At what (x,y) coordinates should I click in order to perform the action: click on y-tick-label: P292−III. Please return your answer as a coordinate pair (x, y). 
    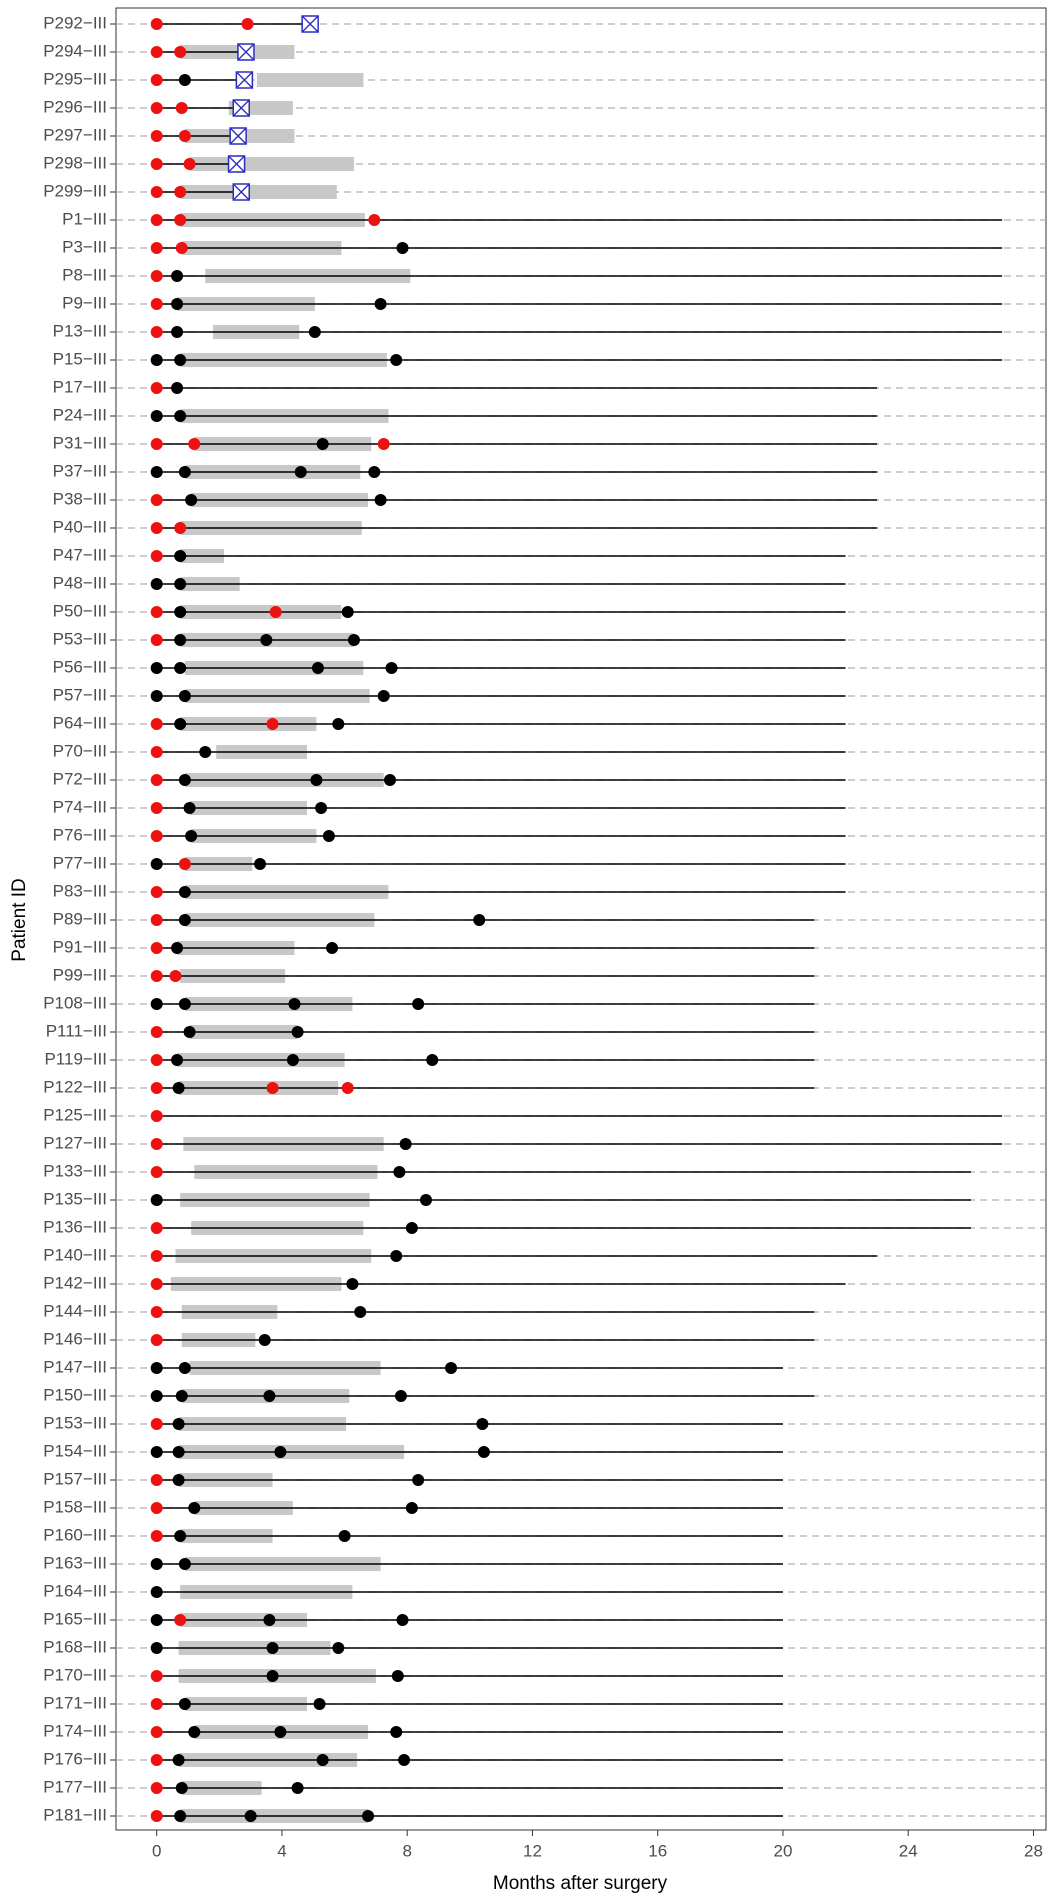
    Looking at the image, I should click on (75, 22).